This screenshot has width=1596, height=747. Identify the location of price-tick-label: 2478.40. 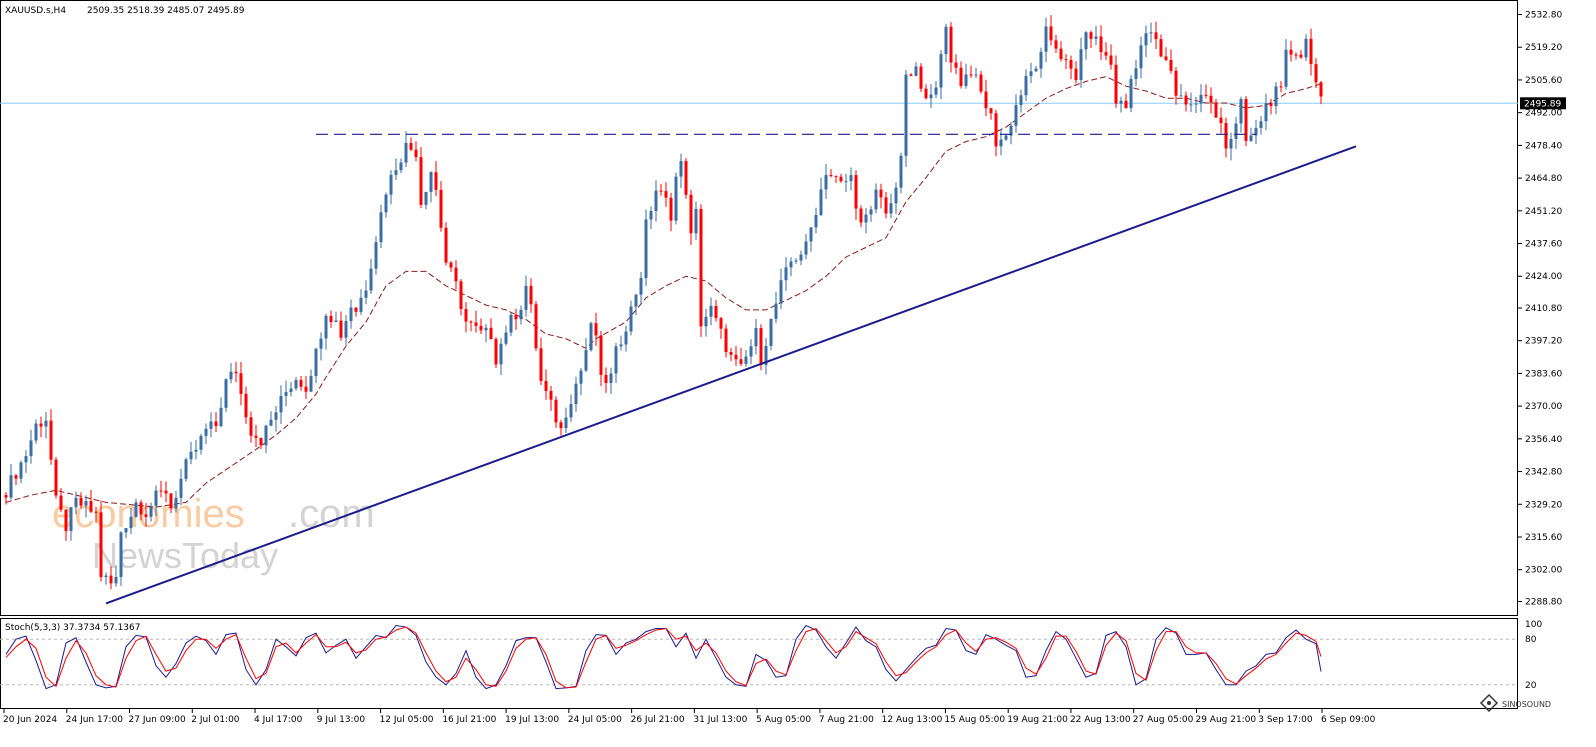
(1543, 146).